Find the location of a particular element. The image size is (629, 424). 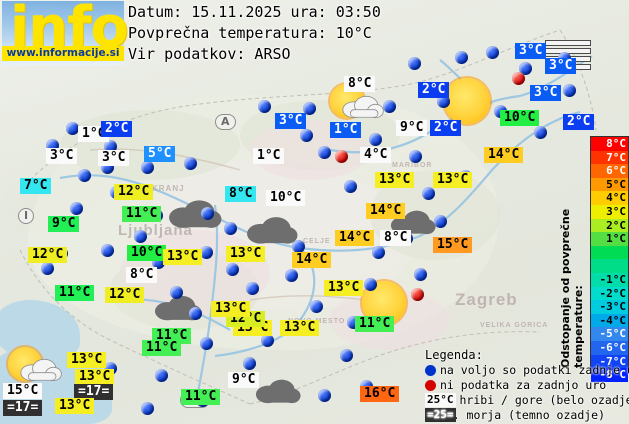

country-code-marker: I is located at coordinates (26, 216).